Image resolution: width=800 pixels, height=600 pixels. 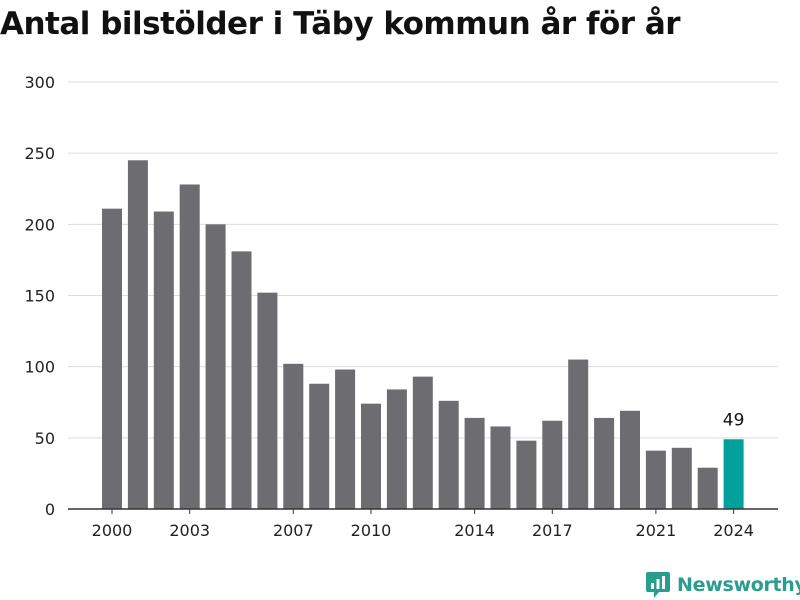 What do you see at coordinates (423, 524) in the screenshot?
I see `x-axis: 2000 2003 2007 2010 2014 2017 2021 2024` at bounding box center [423, 524].